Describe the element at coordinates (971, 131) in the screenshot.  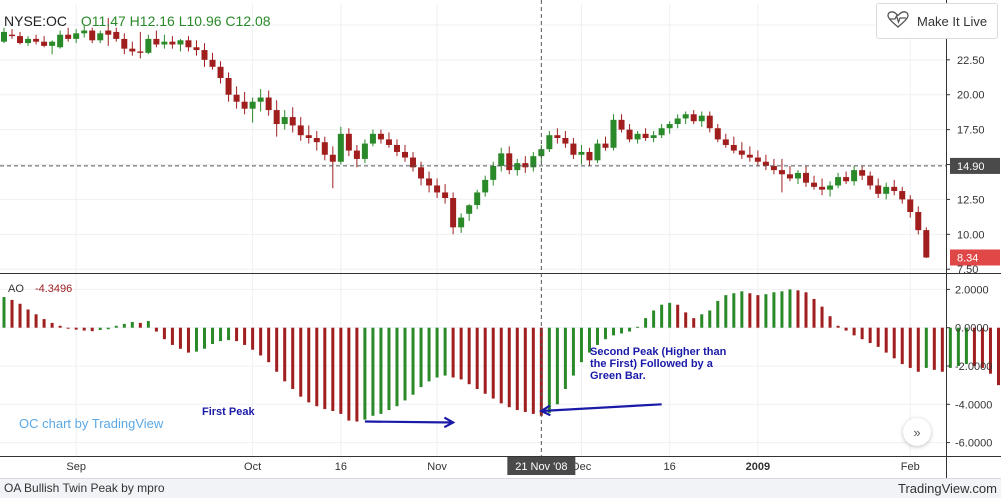
I see `price-tick-label: 17.50` at that location.